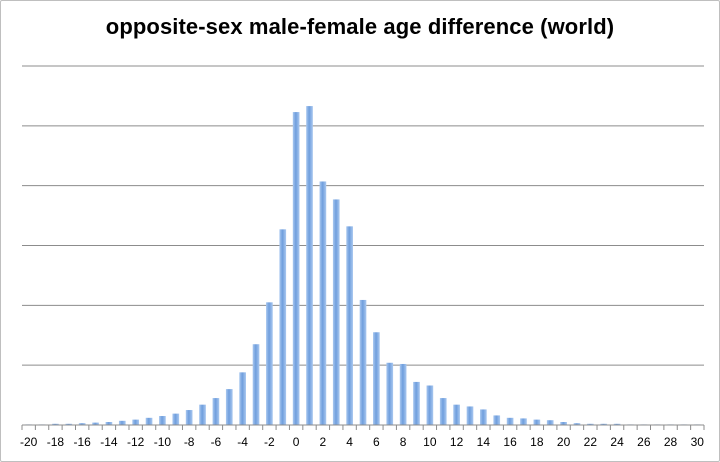 This screenshot has width=720, height=462. What do you see at coordinates (403, 442) in the screenshot?
I see `x-tick-label: 8` at bounding box center [403, 442].